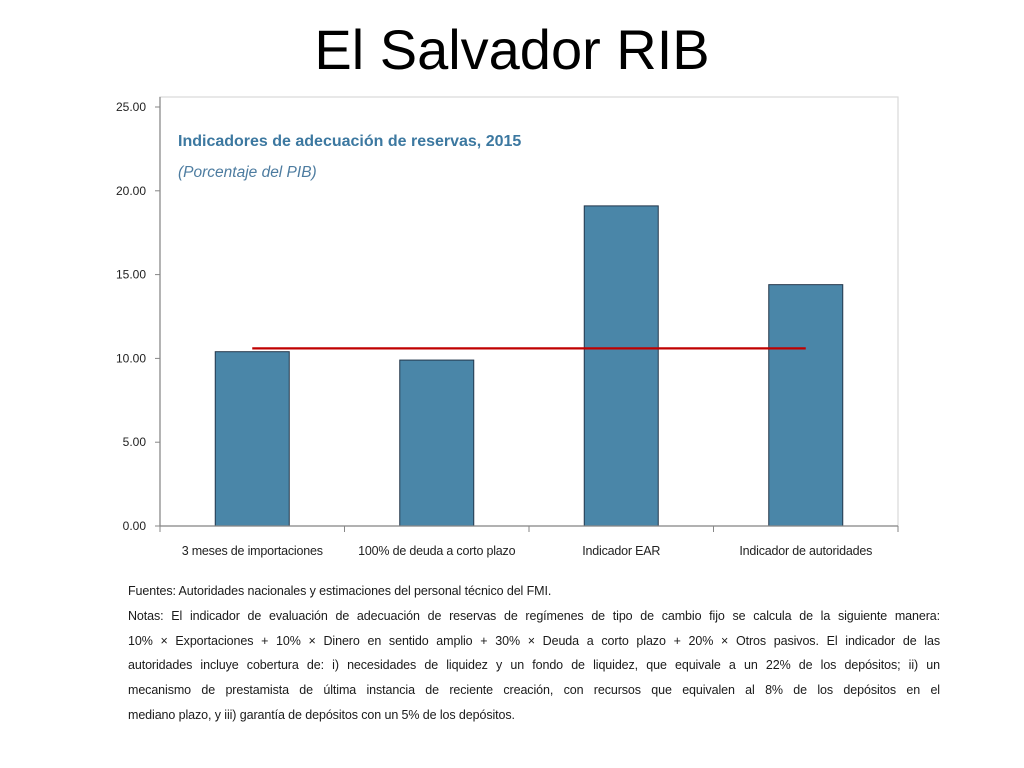 The width and height of the screenshot is (1024, 768). Describe the element at coordinates (252, 551) in the screenshot. I see `x-tick-label: 3 meses de importaciones` at that location.